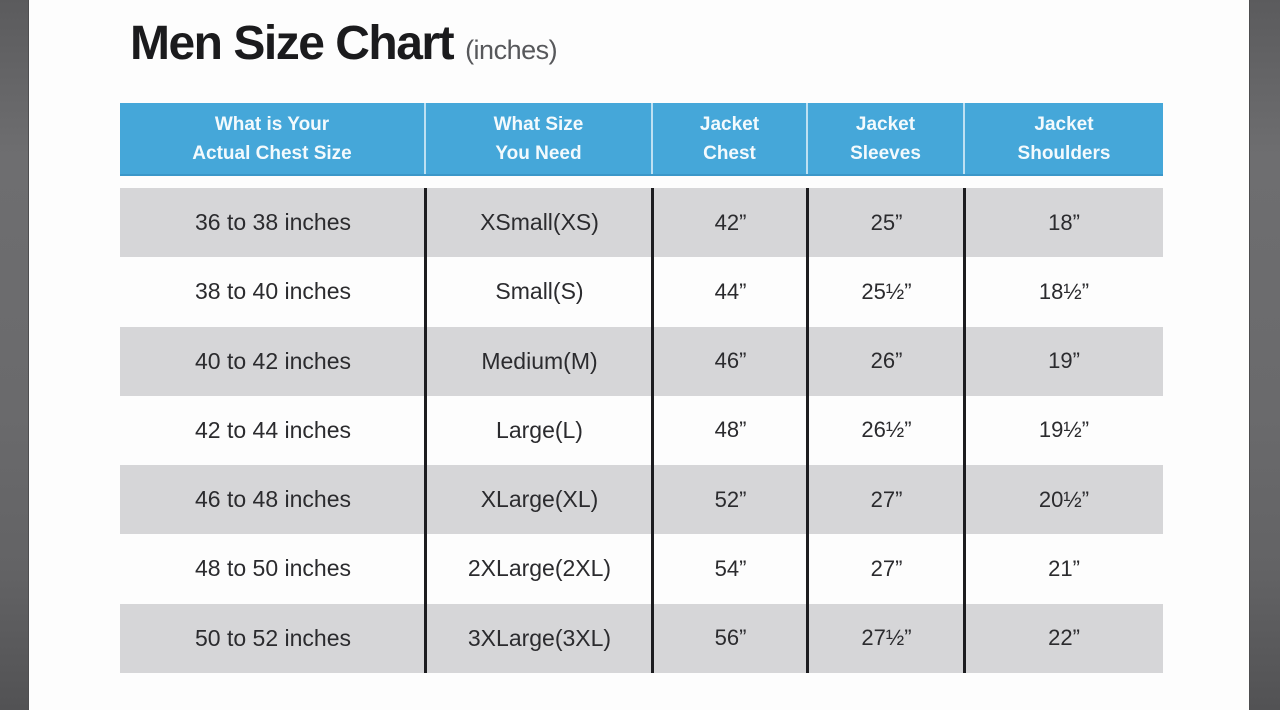 The width and height of the screenshot is (1280, 710). What do you see at coordinates (730, 430) in the screenshot?
I see `cell-jacket-chest: 48”` at bounding box center [730, 430].